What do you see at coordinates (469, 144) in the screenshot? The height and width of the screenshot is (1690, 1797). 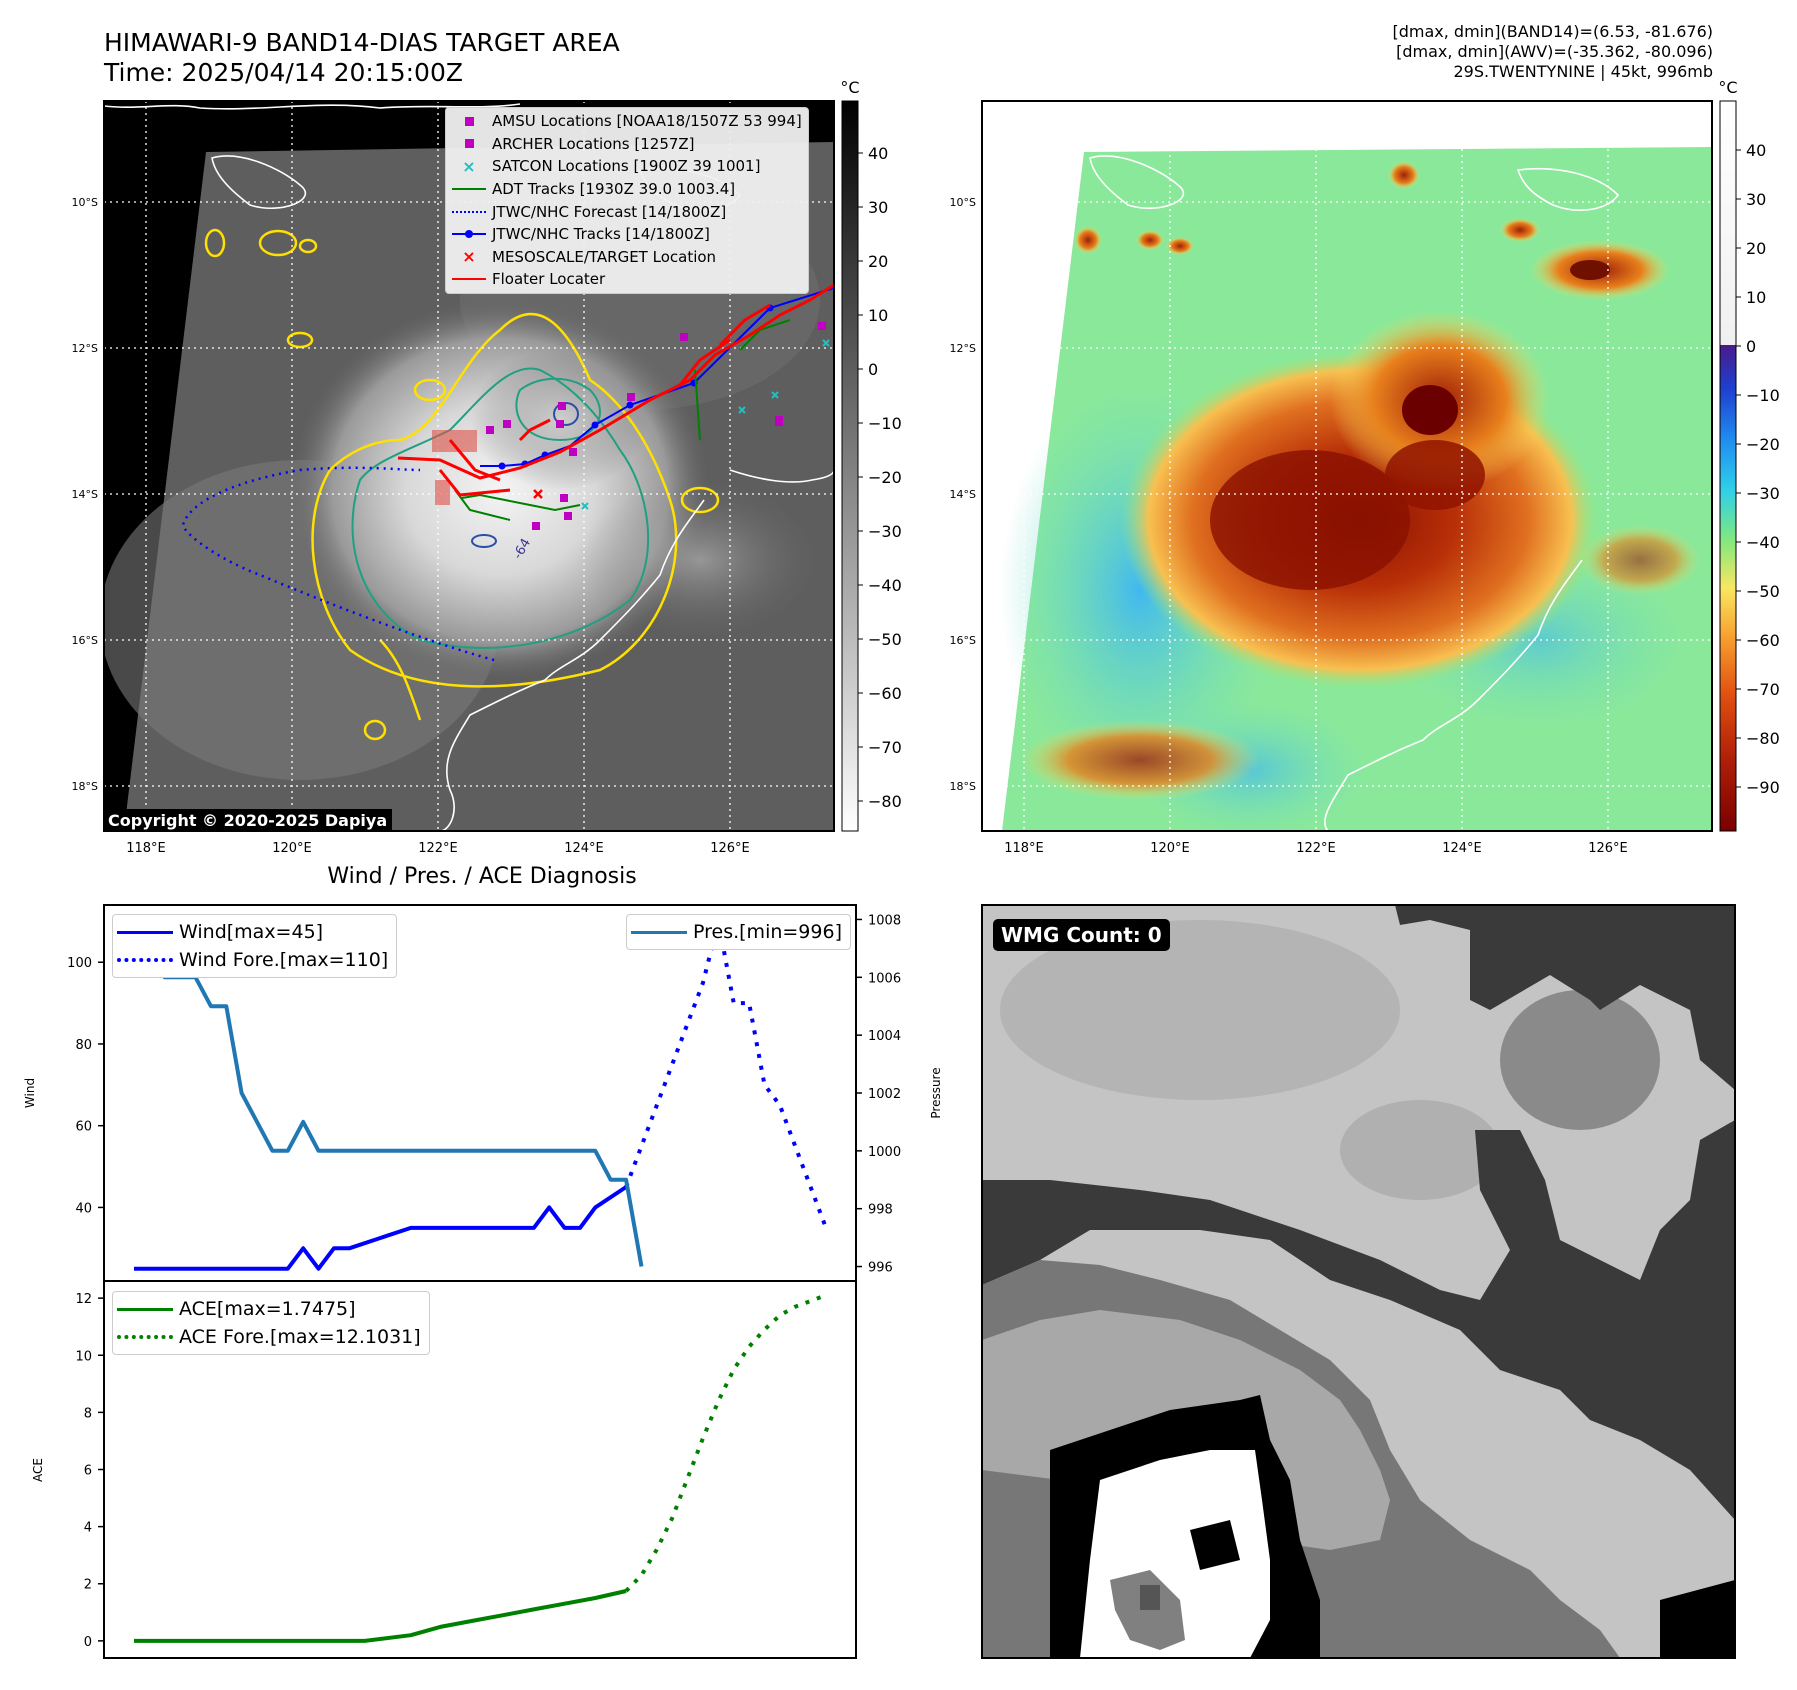 I see `square-marker-icon` at bounding box center [469, 144].